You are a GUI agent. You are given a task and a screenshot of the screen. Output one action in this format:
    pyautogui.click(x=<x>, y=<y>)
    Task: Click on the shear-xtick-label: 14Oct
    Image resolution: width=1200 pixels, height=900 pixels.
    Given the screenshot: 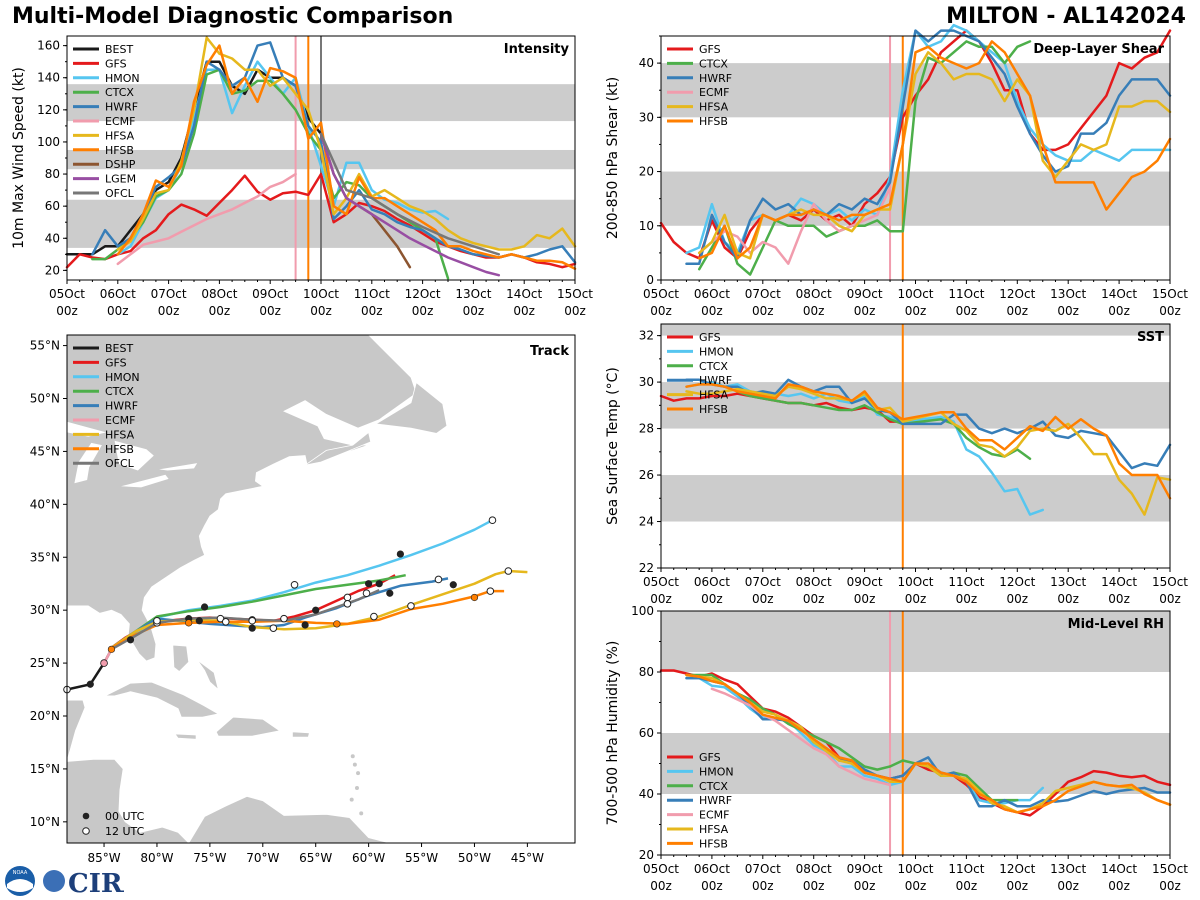 What is the action you would take?
    pyautogui.click(x=1119, y=294)
    